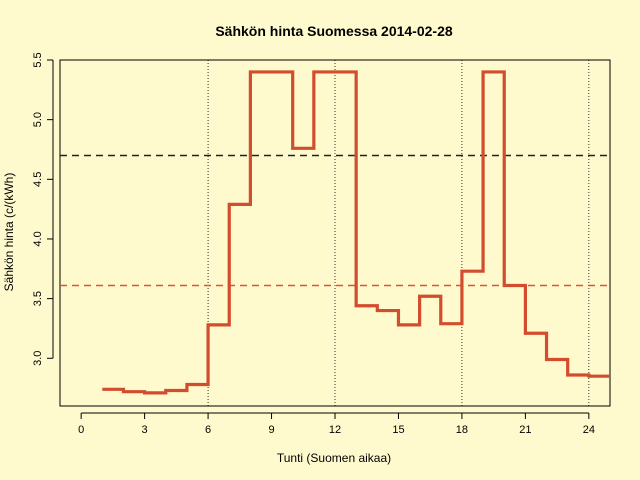 This screenshot has width=640, height=480. What do you see at coordinates (38, 179) in the screenshot?
I see `y-tick-label: 4.5` at bounding box center [38, 179].